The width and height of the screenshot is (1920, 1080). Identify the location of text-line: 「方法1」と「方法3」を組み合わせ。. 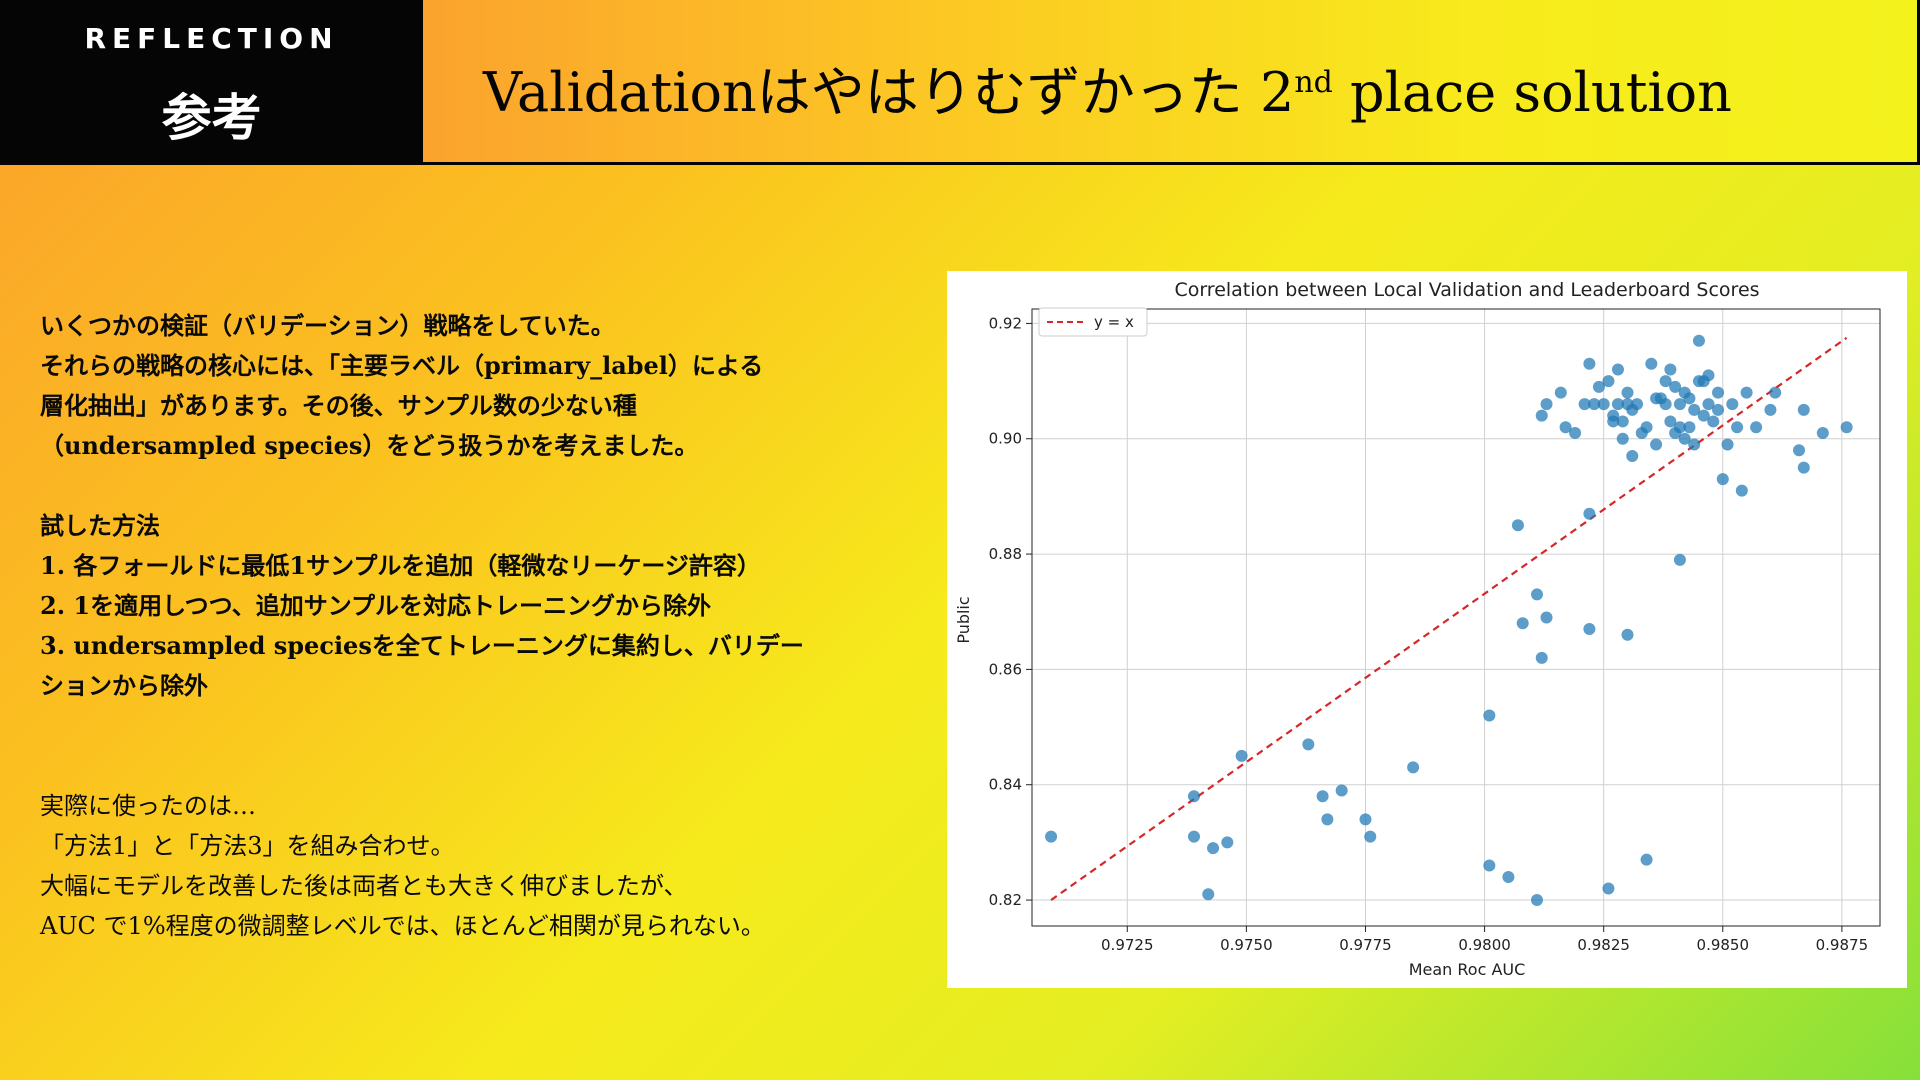
(247, 846).